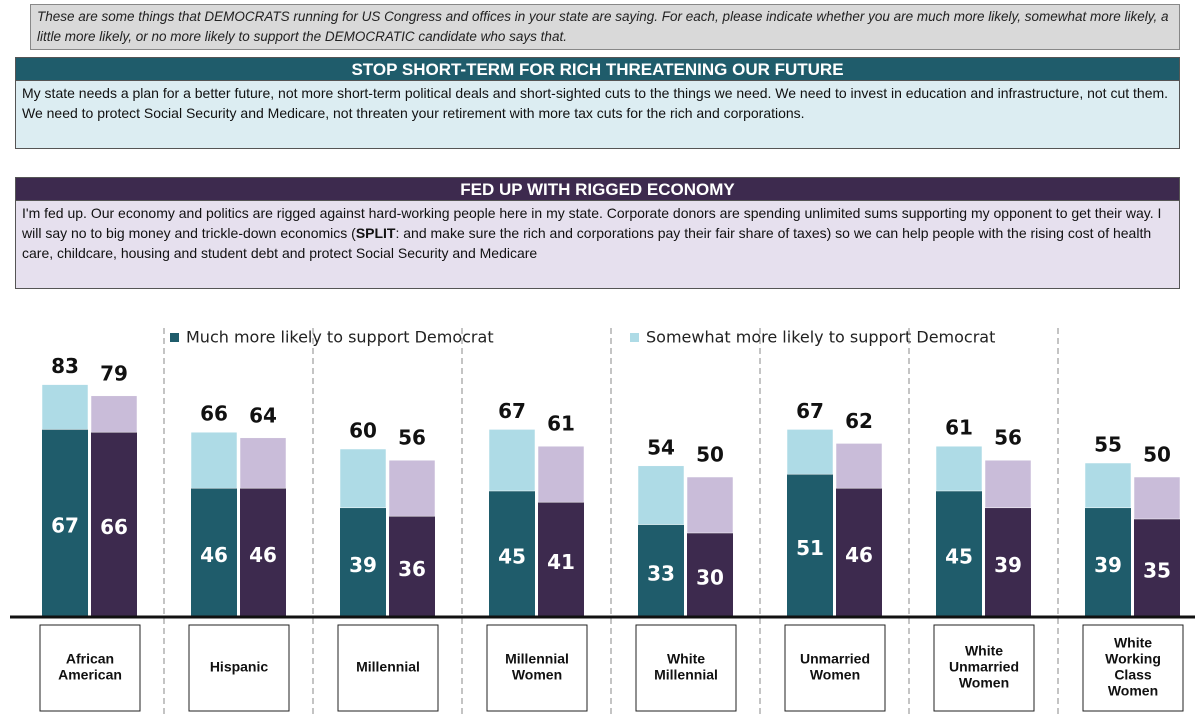 The height and width of the screenshot is (714, 1195). I want to click on category-label: American, so click(90, 675).